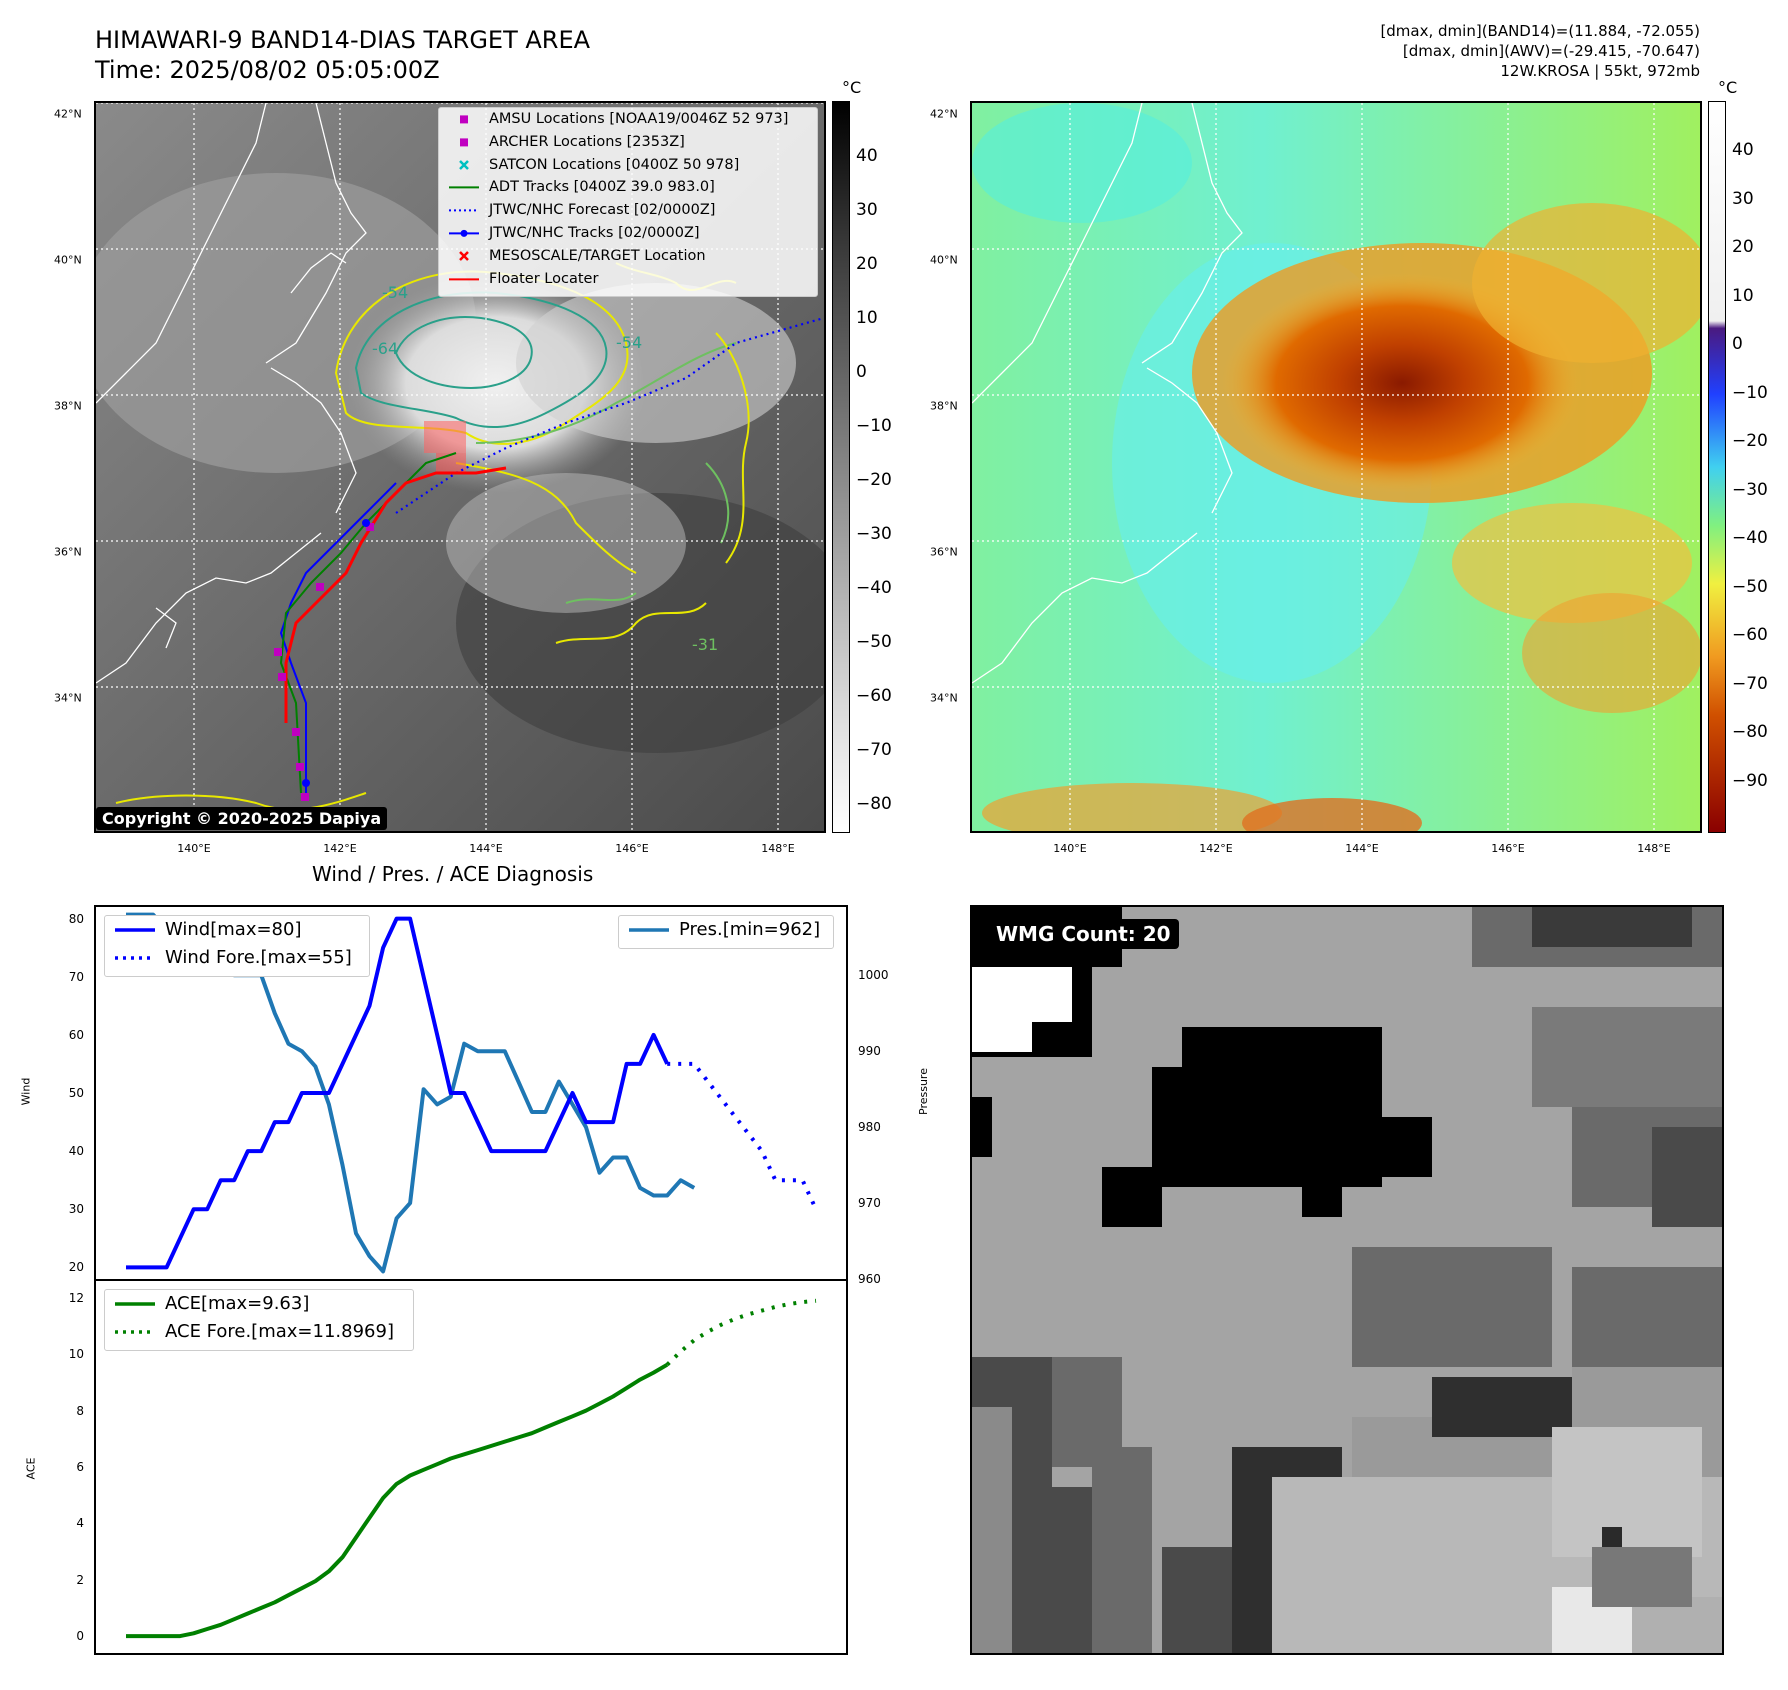 The width and height of the screenshot is (1788, 1690). I want to click on axis-tick-label: 70, so click(76, 976).